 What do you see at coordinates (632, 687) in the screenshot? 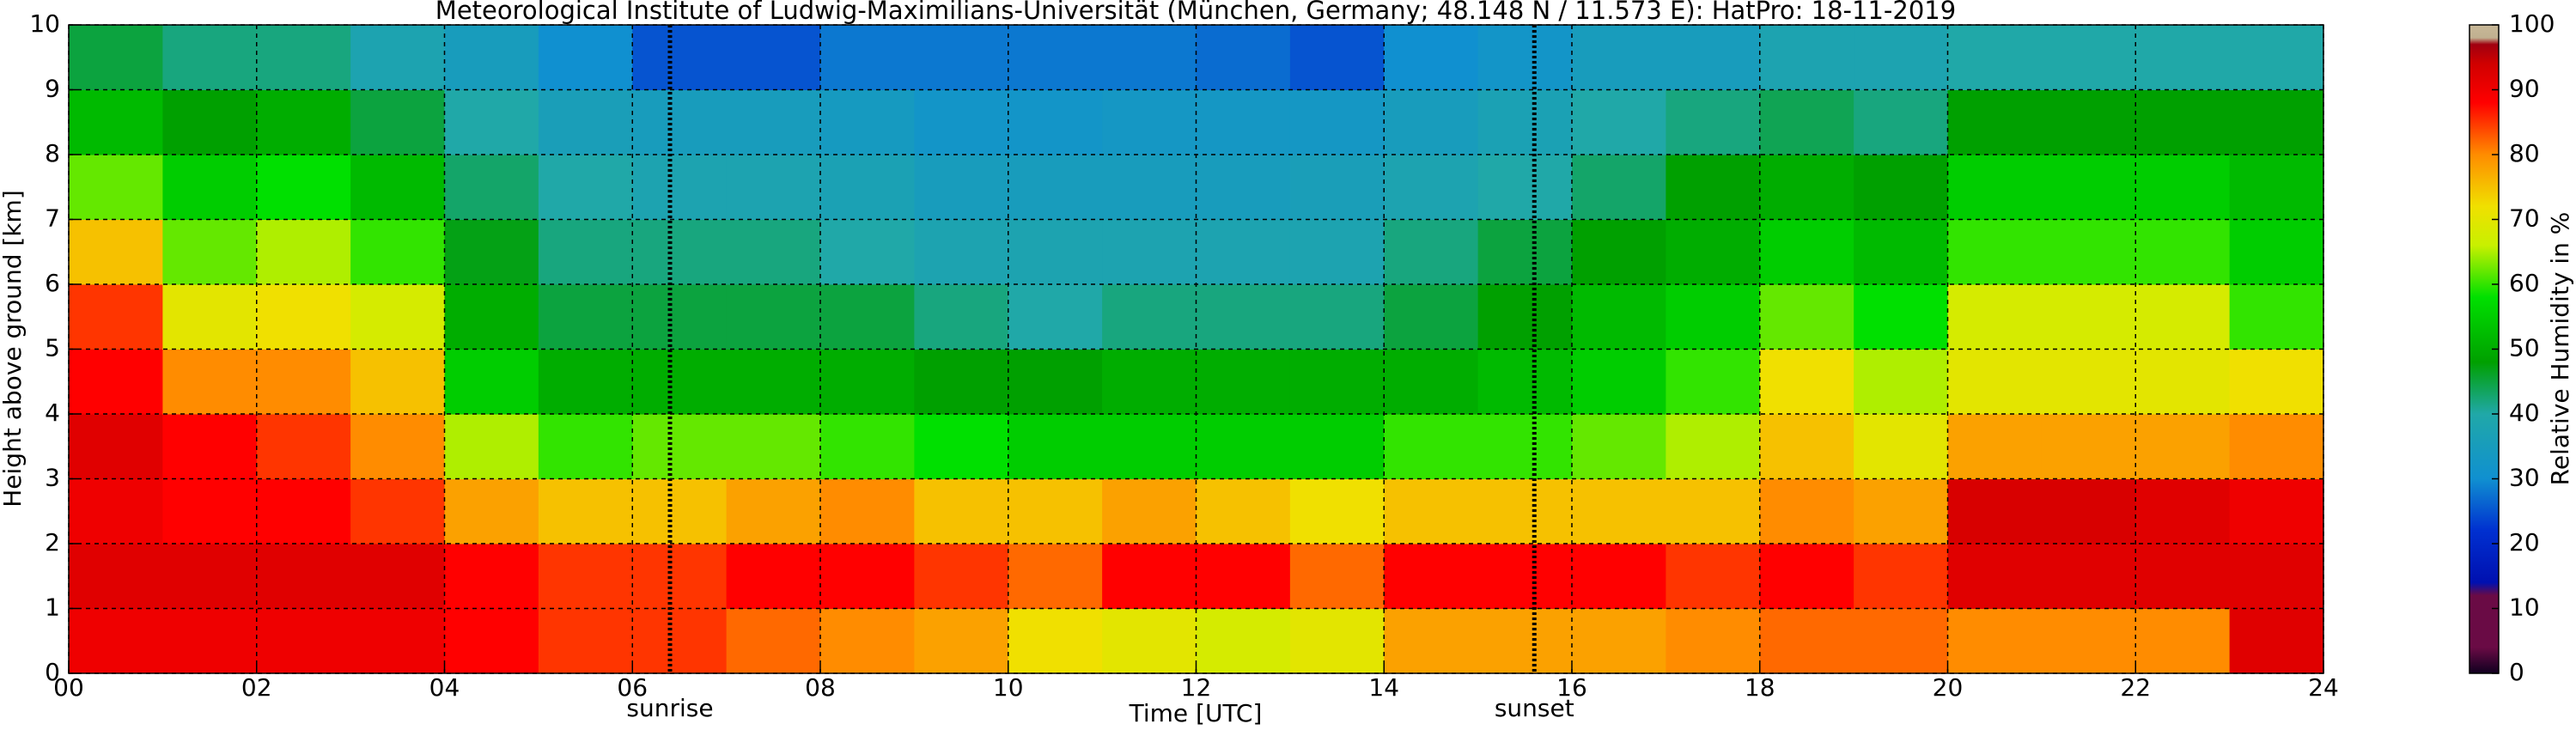
I see `x-tick-label: 06` at bounding box center [632, 687].